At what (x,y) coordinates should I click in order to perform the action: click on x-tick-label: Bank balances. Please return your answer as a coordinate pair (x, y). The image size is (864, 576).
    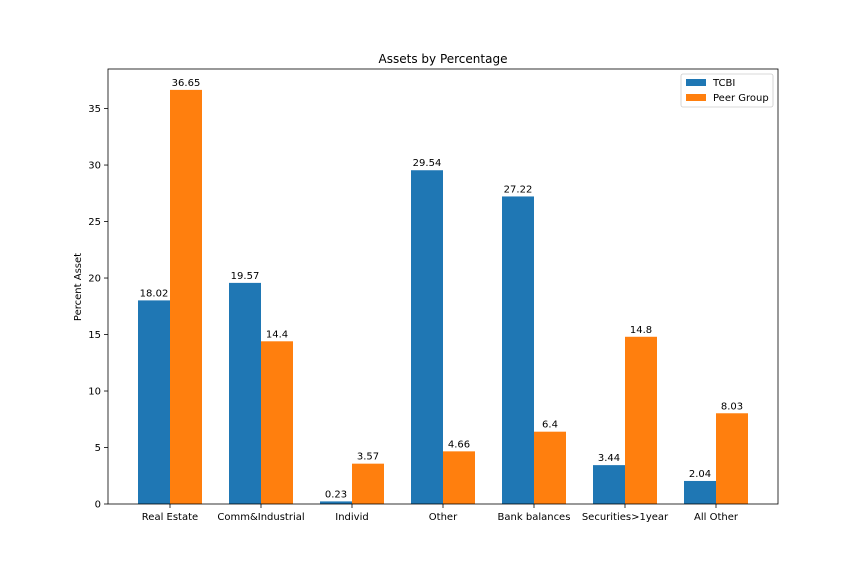
    Looking at the image, I should click on (534, 517).